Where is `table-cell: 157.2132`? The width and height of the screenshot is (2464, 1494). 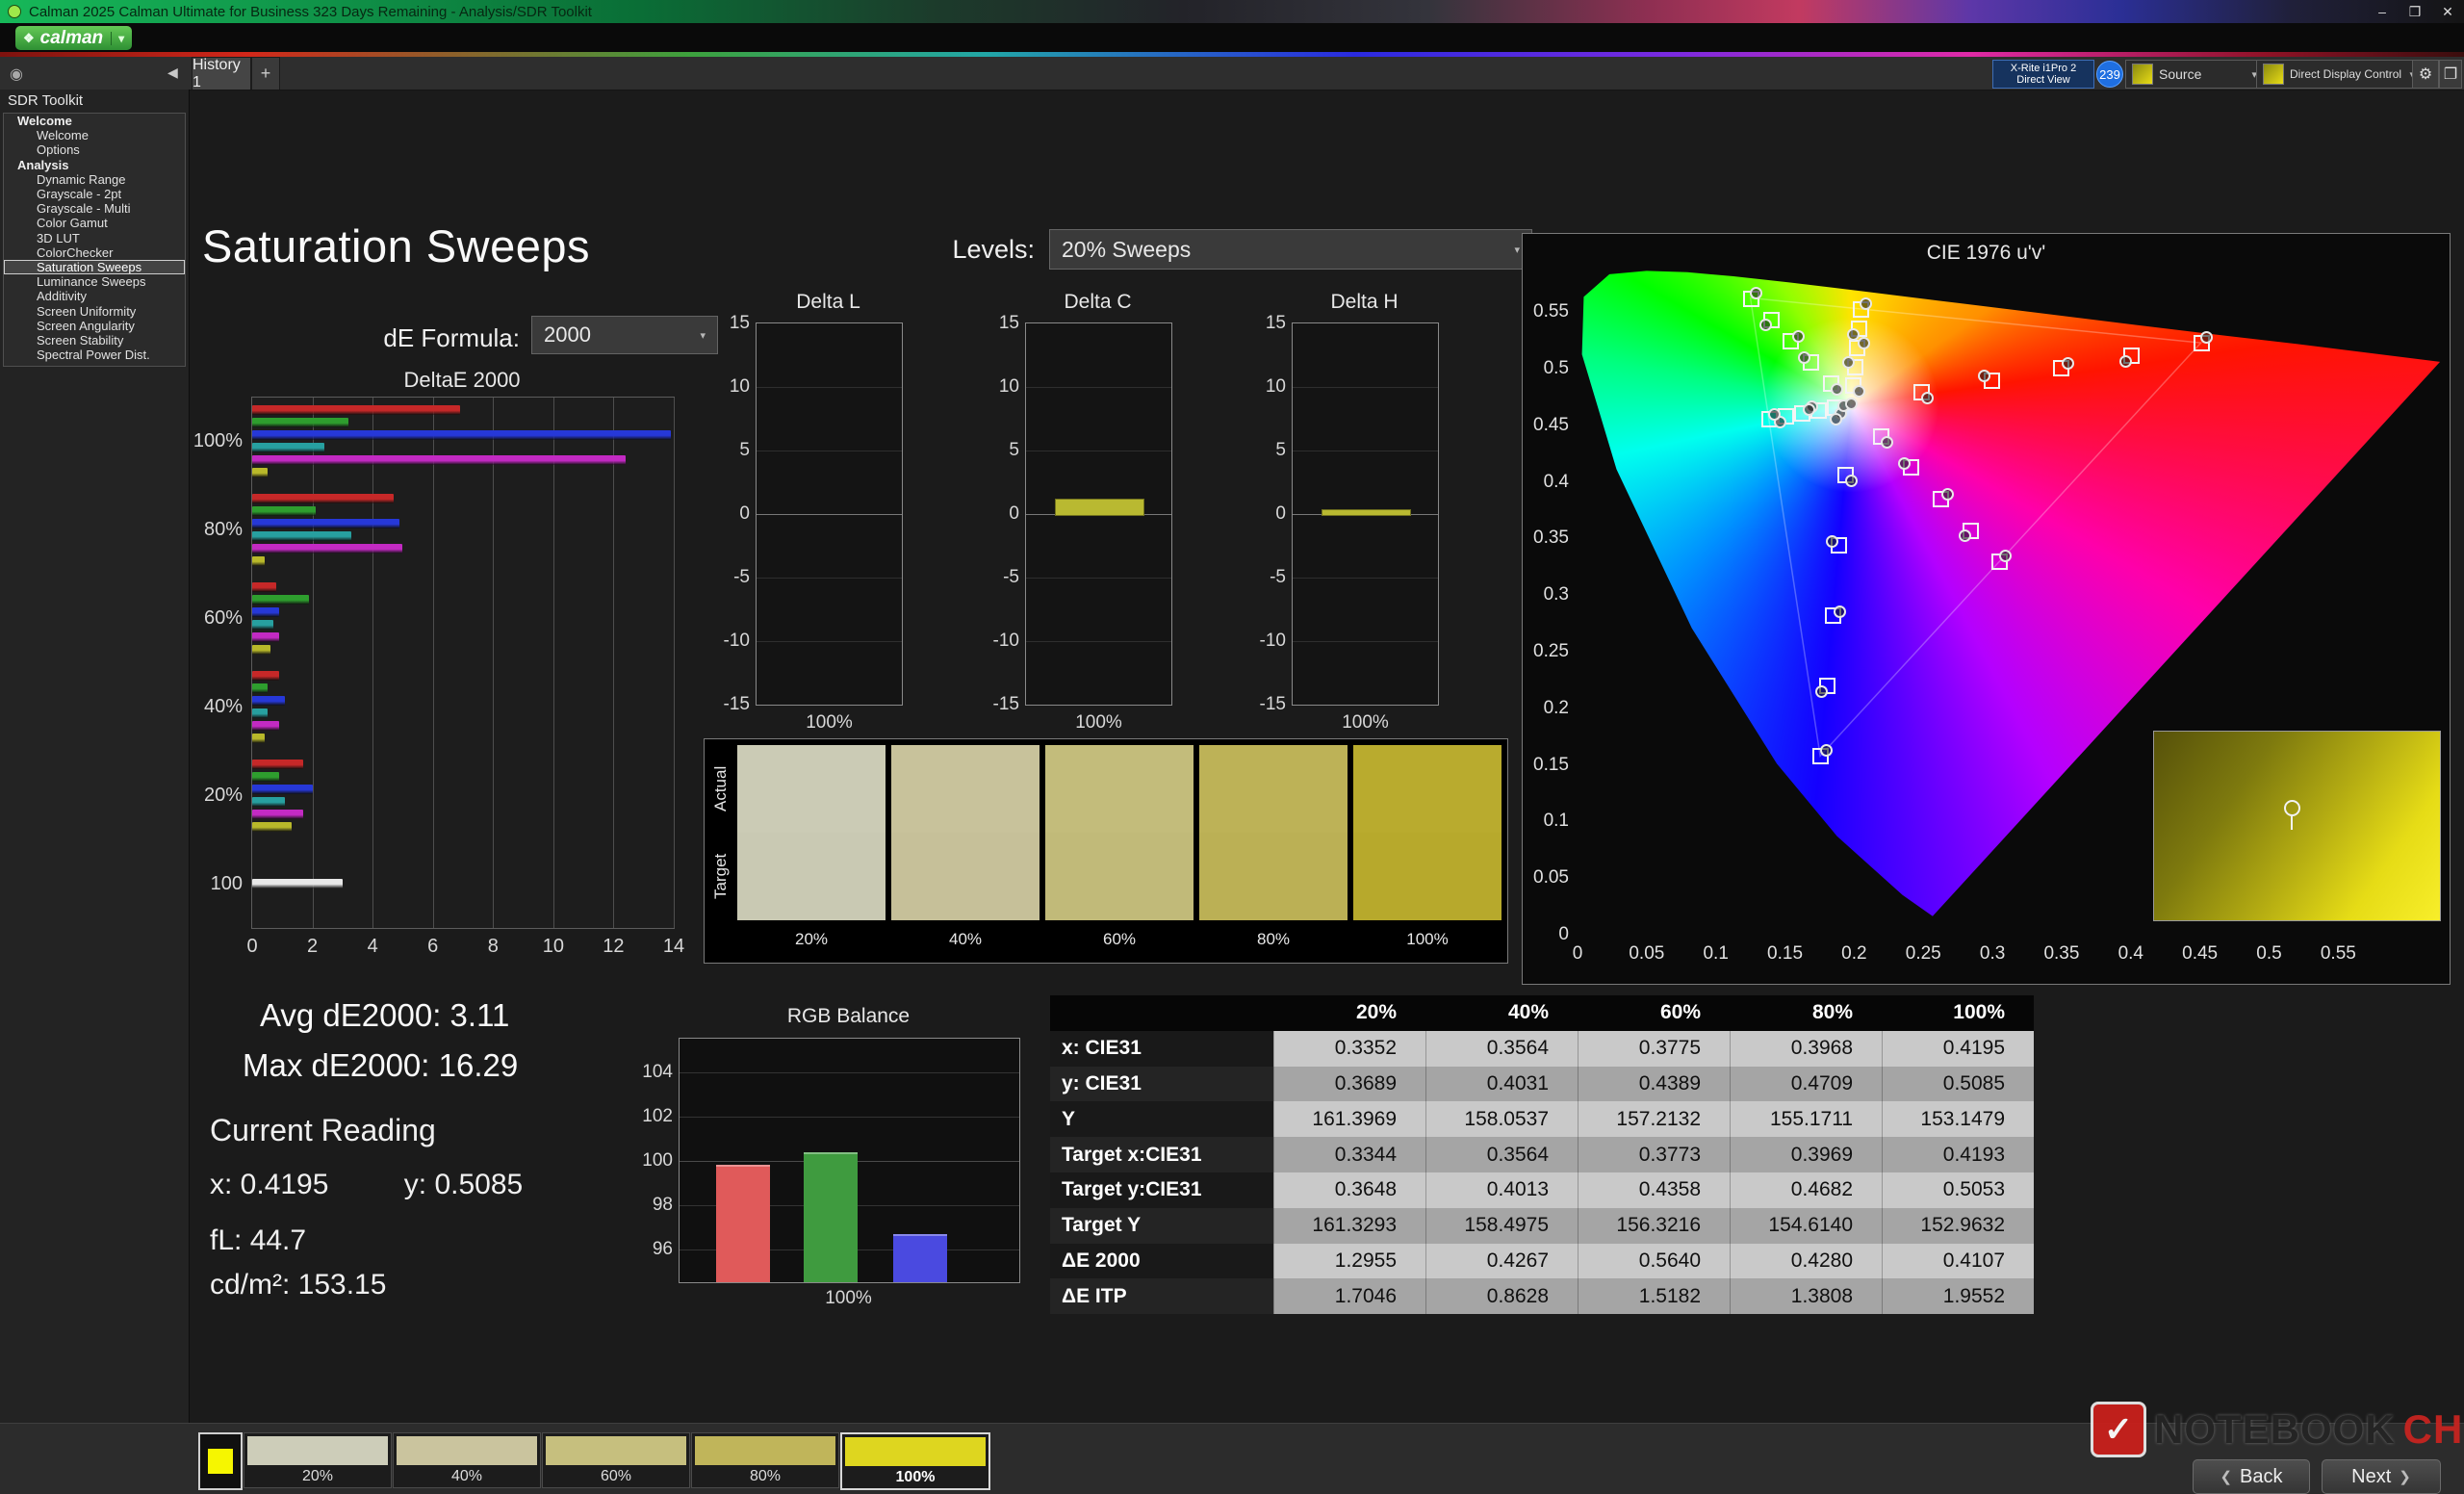 table-cell: 157.2132 is located at coordinates (1654, 1119).